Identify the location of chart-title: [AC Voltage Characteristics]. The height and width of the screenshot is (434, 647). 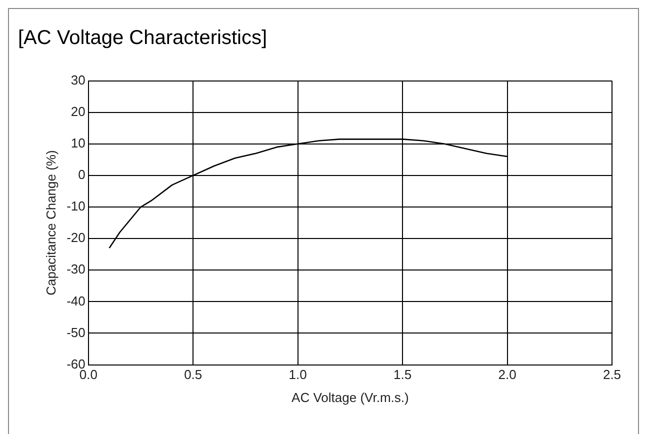
(142, 38).